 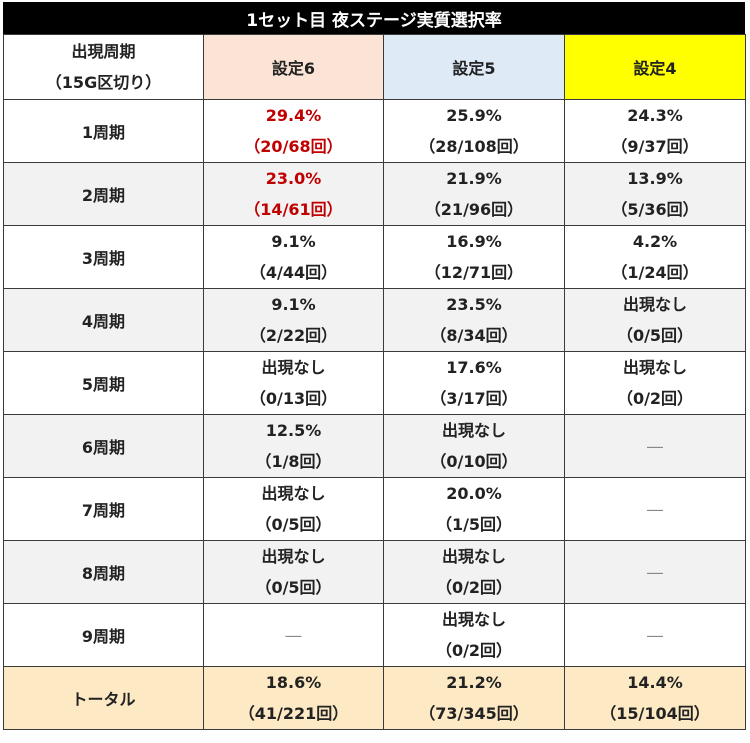 I want to click on table-row: 9周期 ― 出現なし （0/2回） ―, so click(x=374, y=635).